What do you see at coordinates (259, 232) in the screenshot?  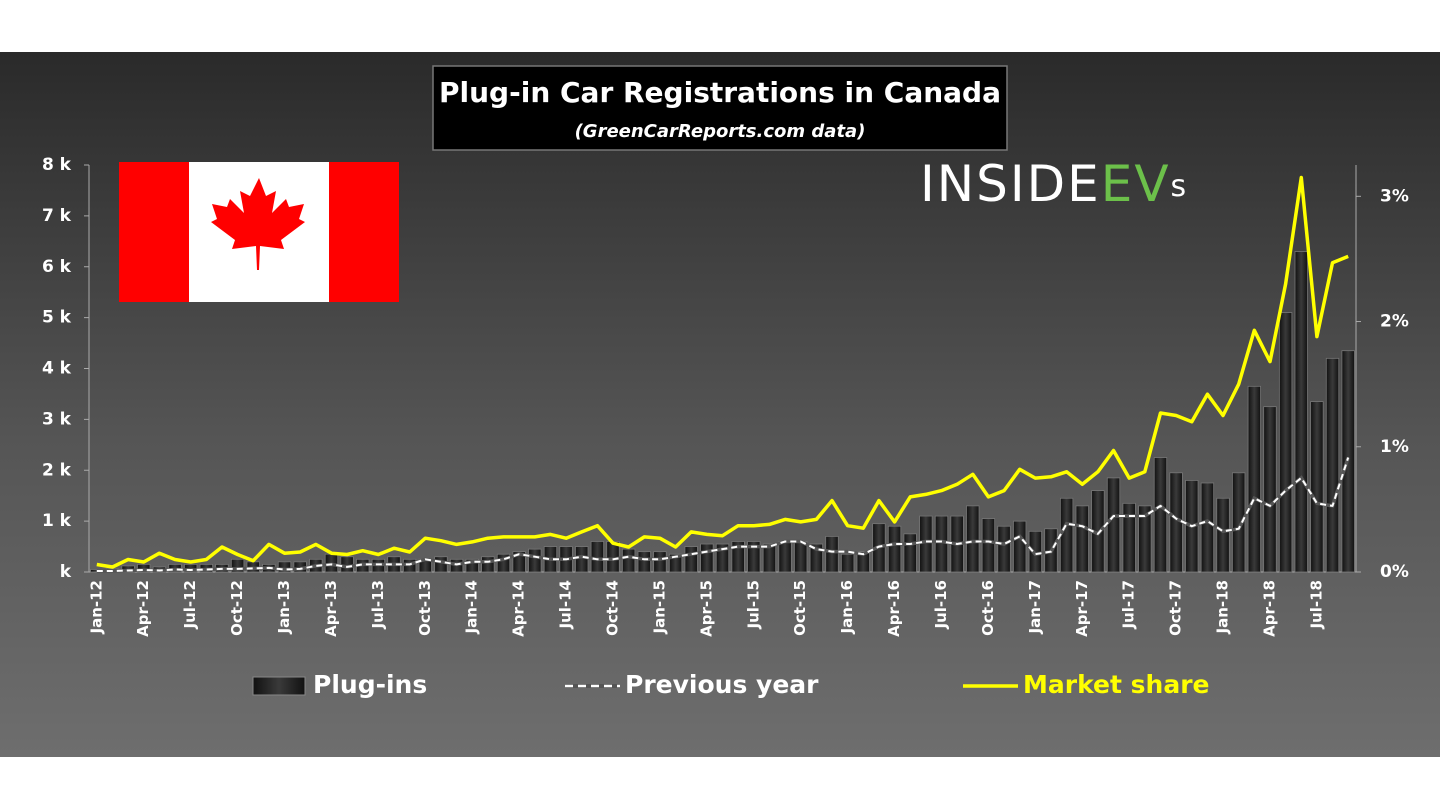 I see `canada-flag` at bounding box center [259, 232].